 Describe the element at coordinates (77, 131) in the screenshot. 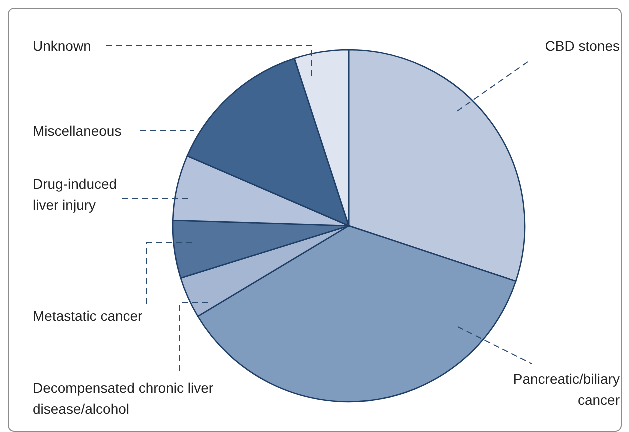

I see `legend-label: Miscellaneous` at that location.